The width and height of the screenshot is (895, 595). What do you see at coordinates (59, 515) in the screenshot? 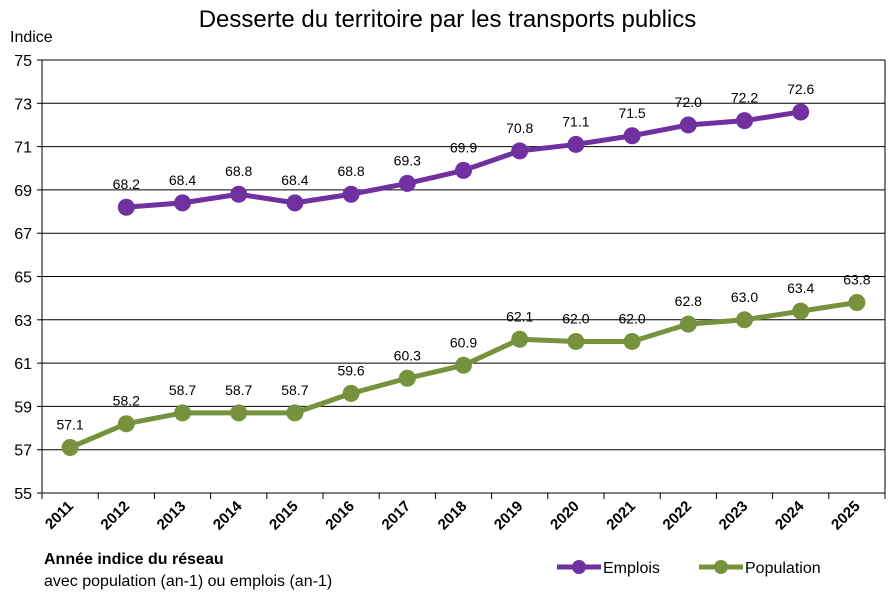
I see `x-tick-label: 2011` at bounding box center [59, 515].